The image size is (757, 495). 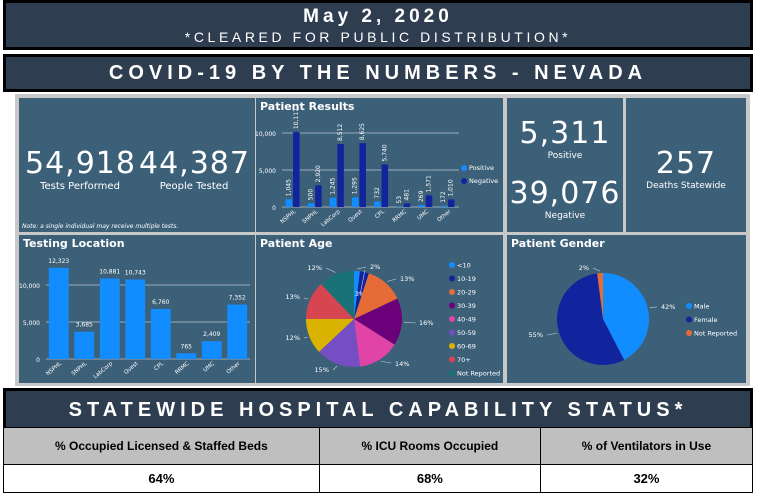 I want to click on hospital-value-row: 64% 68% 32%, so click(x=378, y=478).